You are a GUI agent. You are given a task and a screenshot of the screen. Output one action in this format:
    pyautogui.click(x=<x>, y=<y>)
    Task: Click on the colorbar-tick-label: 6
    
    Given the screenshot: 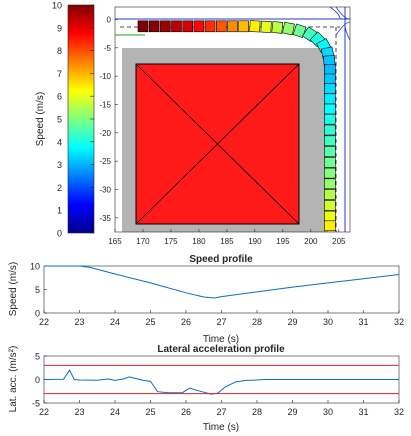 What is the action you would take?
    pyautogui.click(x=59, y=97)
    